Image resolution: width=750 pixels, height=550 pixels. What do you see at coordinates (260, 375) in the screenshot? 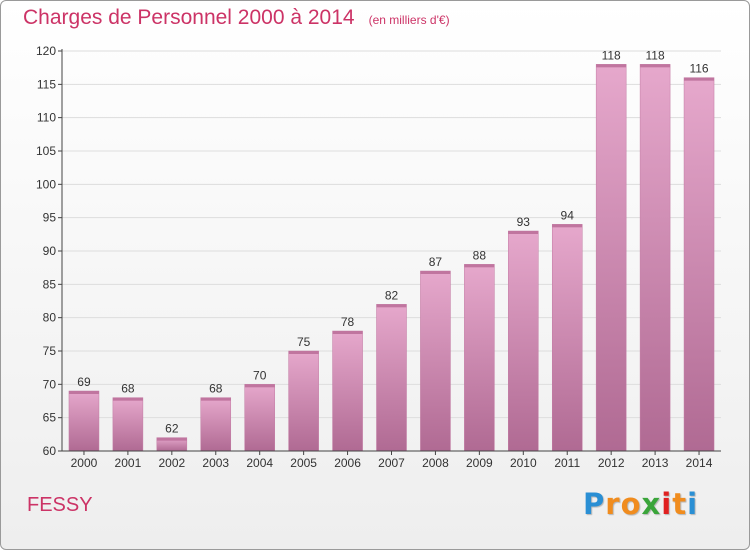
I see `data-label-2004: 70` at bounding box center [260, 375].